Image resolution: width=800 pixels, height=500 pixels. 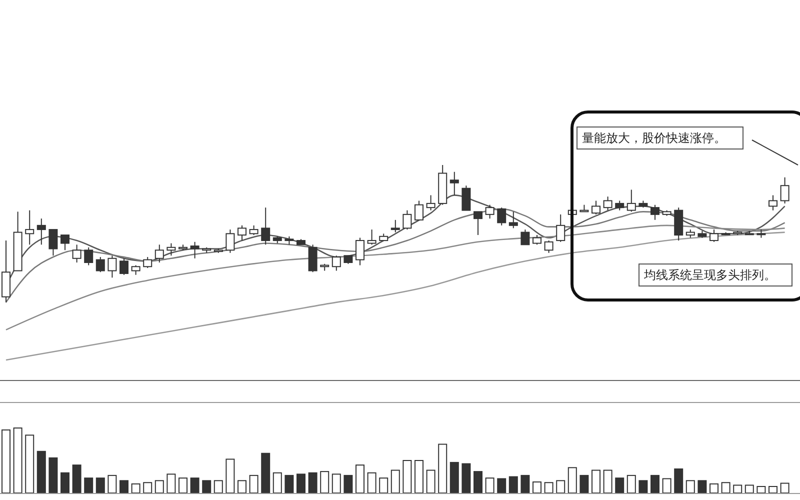 What do you see at coordinates (709, 275) in the screenshot?
I see `annotation: 均线系统呈现多头排列。` at bounding box center [709, 275].